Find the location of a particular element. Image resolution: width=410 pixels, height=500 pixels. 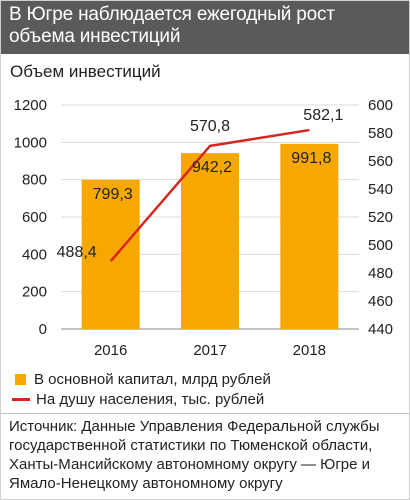

legend-item-line: На душу населения, тыс. рублей is located at coordinates (141, 399).